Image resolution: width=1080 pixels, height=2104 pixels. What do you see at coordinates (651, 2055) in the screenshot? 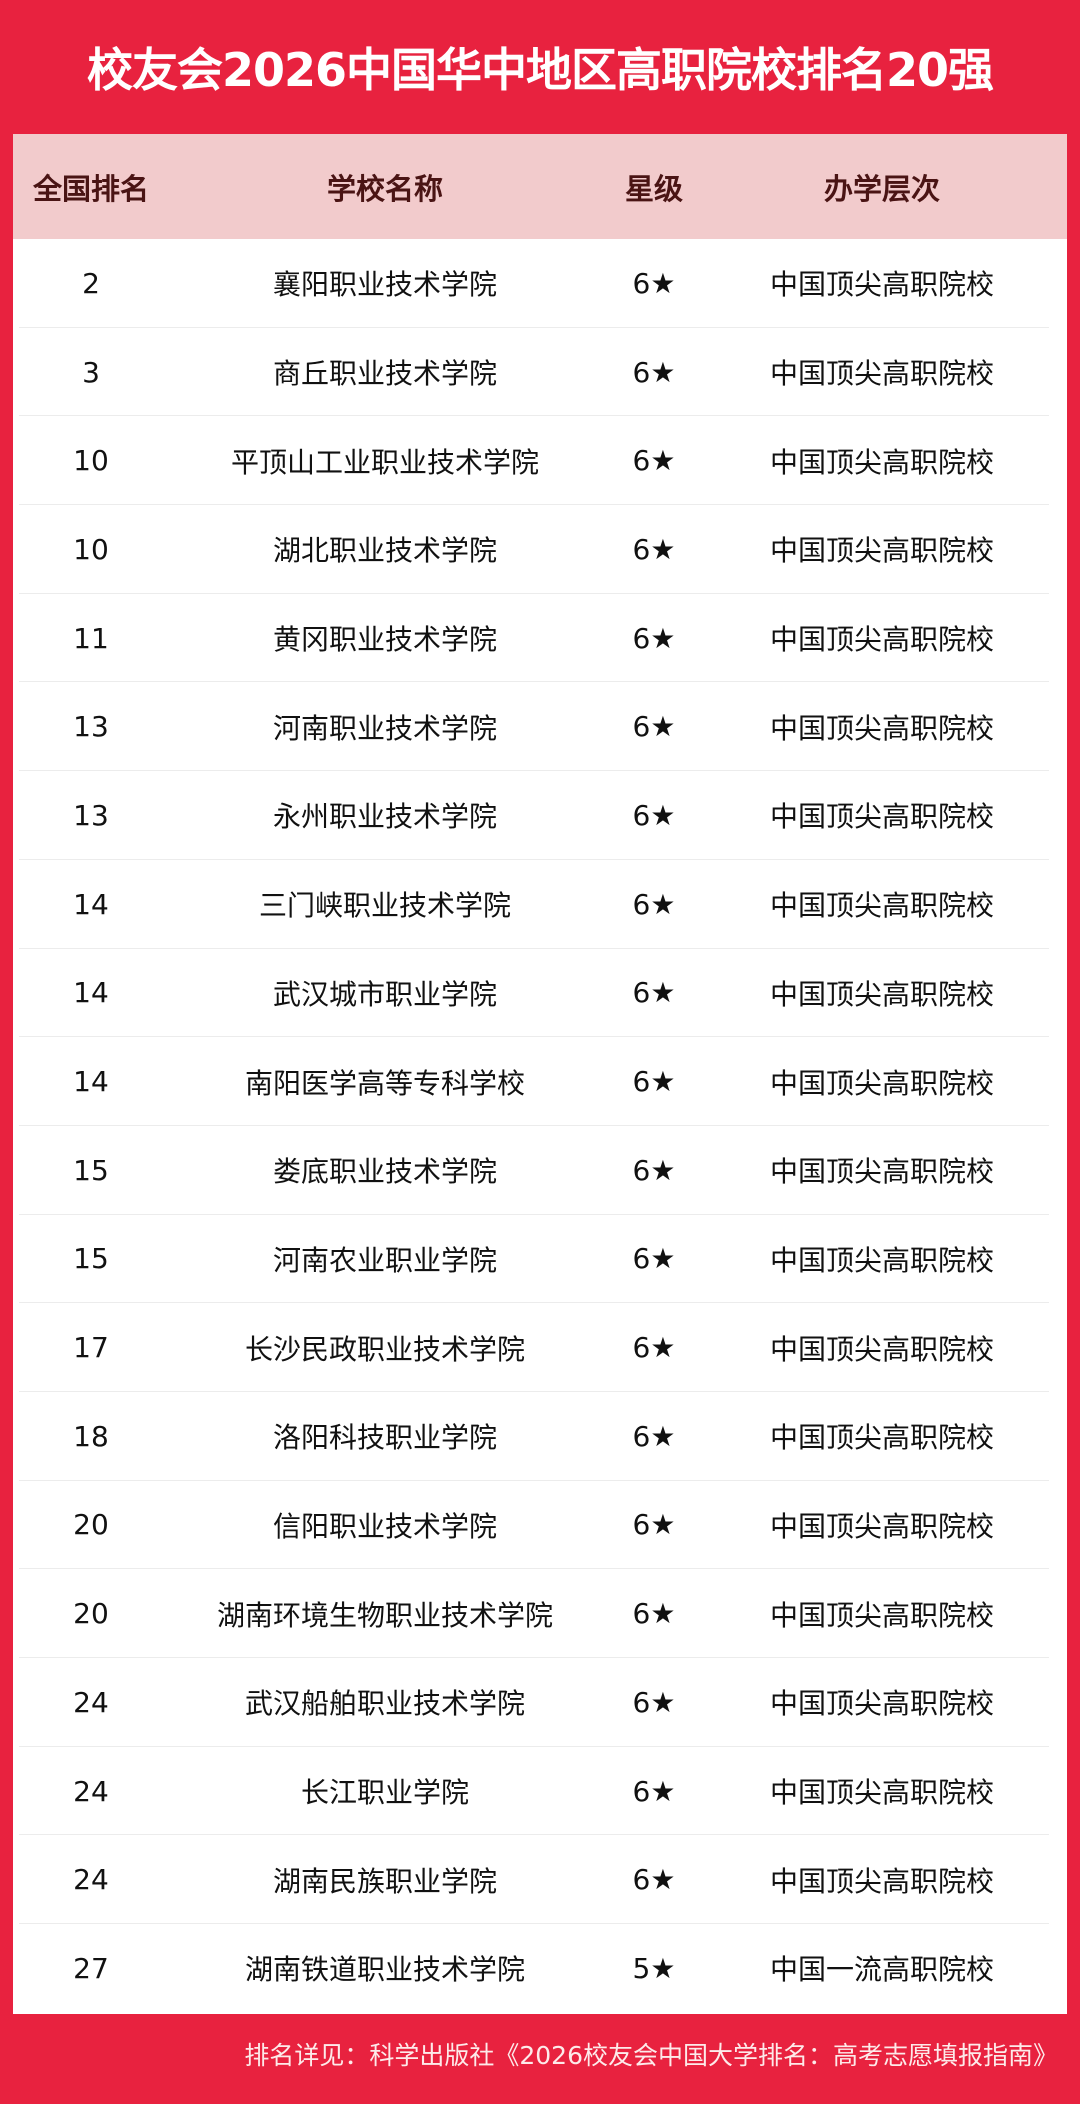
I see `source-note: 排名详见：科学出版社《2026校友会中国大学排名：高考志愿填报指南》` at bounding box center [651, 2055].